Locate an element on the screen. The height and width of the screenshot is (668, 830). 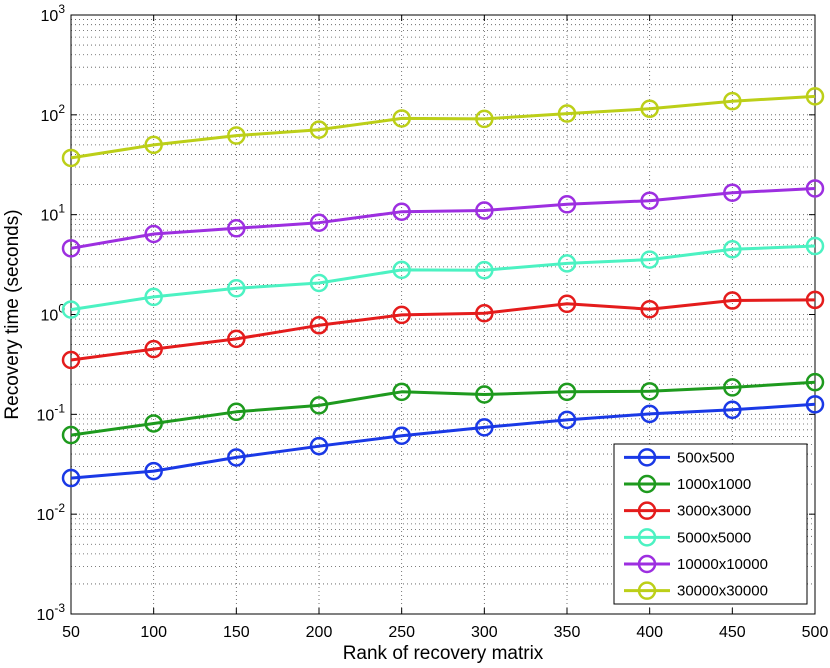
x-tick-label: 100 is located at coordinates (153, 632).